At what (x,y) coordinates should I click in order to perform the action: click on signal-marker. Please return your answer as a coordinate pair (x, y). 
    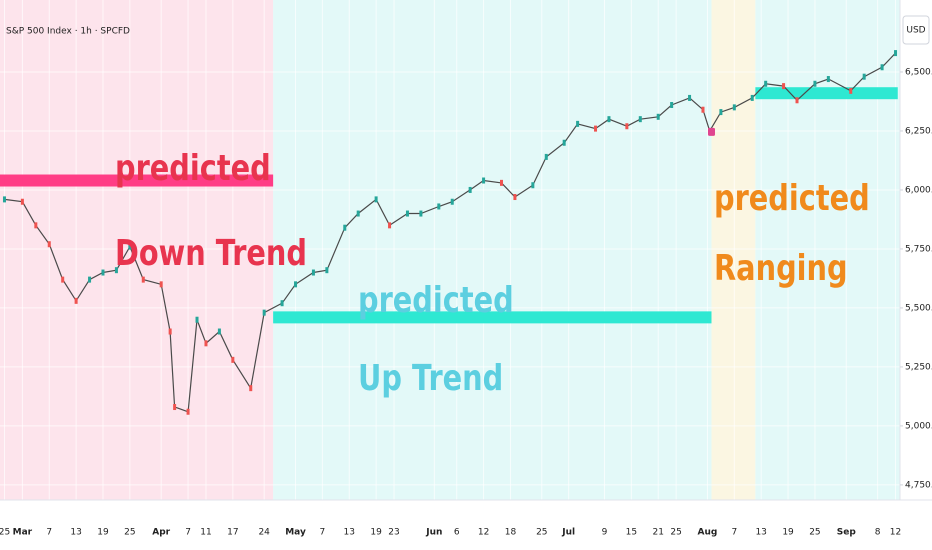
    Looking at the image, I should click on (711, 131).